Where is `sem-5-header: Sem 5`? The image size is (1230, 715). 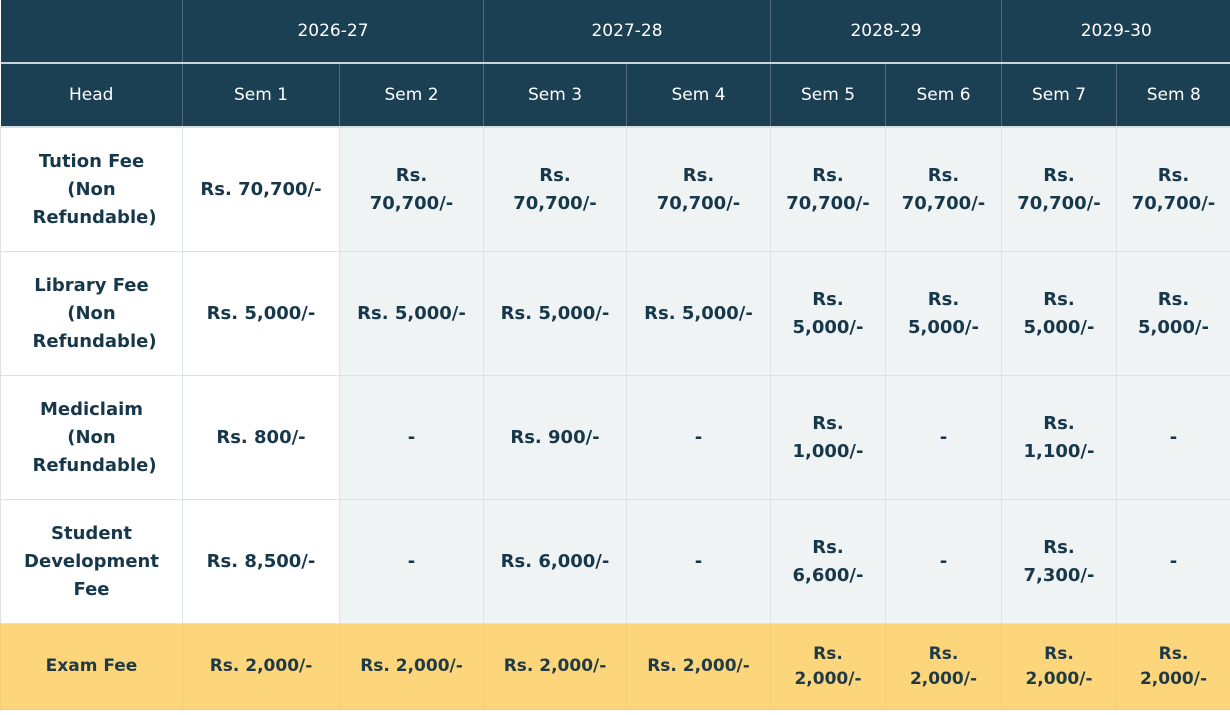 sem-5-header: Sem 5 is located at coordinates (828, 94).